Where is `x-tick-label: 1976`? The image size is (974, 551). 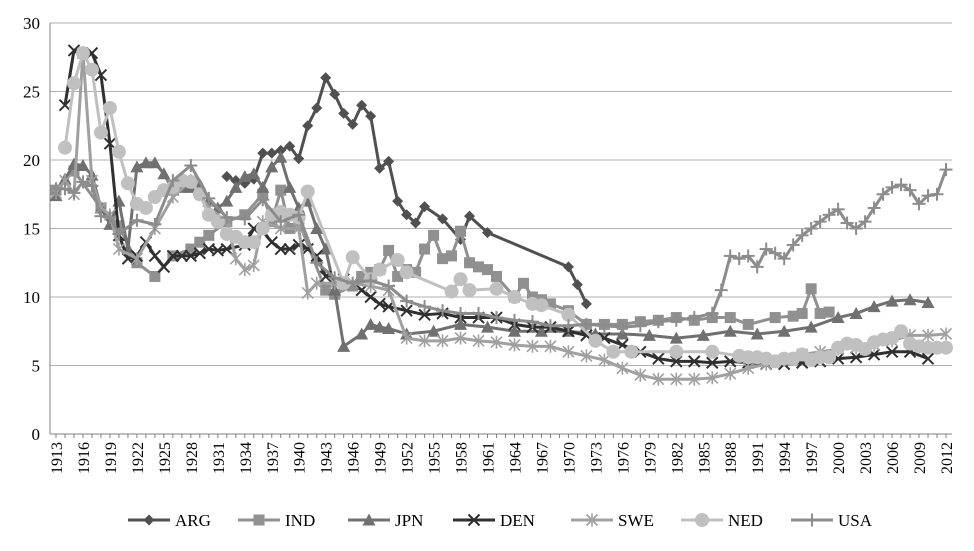
x-tick-label: 1976 is located at coordinates (623, 458).